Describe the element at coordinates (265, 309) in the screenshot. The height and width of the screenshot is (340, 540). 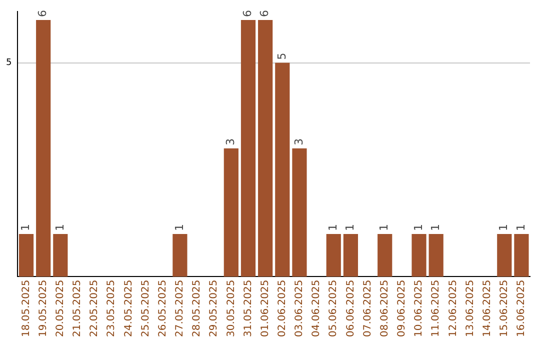
I see `x-tick-label: 01.06.2025` at that location.